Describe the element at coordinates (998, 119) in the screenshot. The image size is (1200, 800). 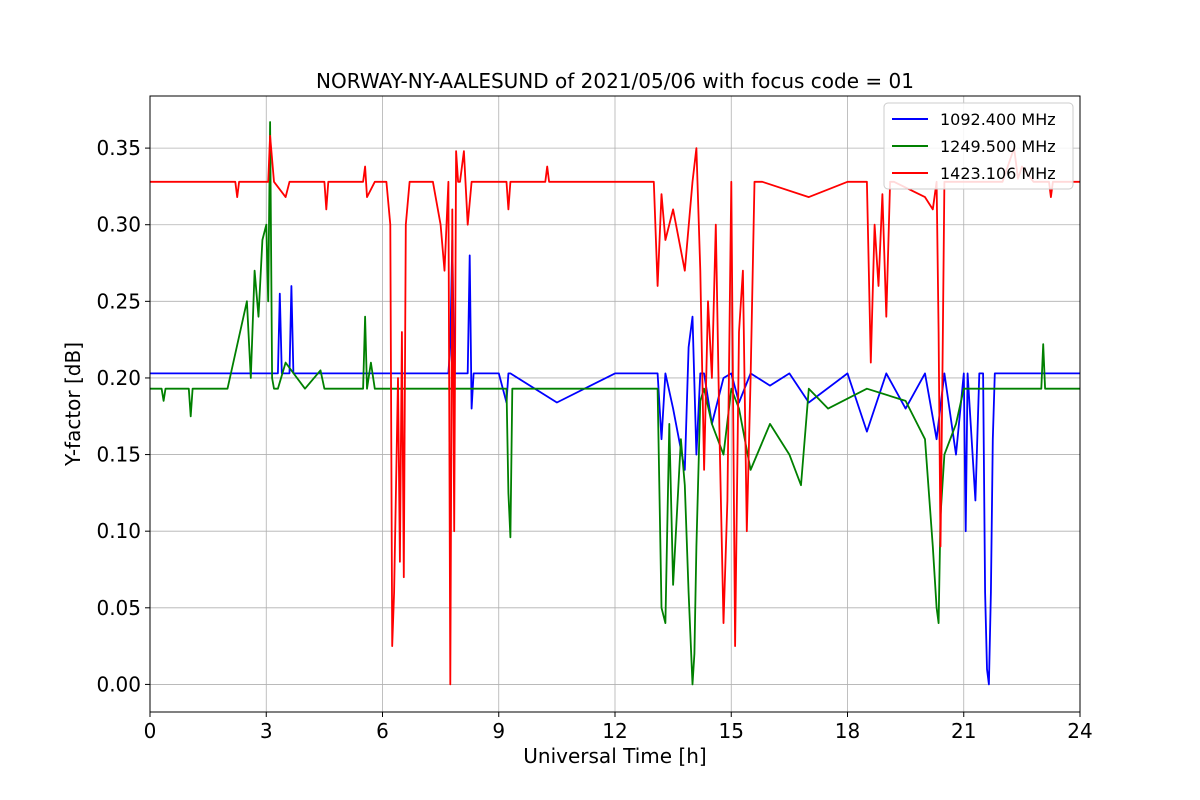
I see `legend-label-1: 1092.400 MHz` at that location.